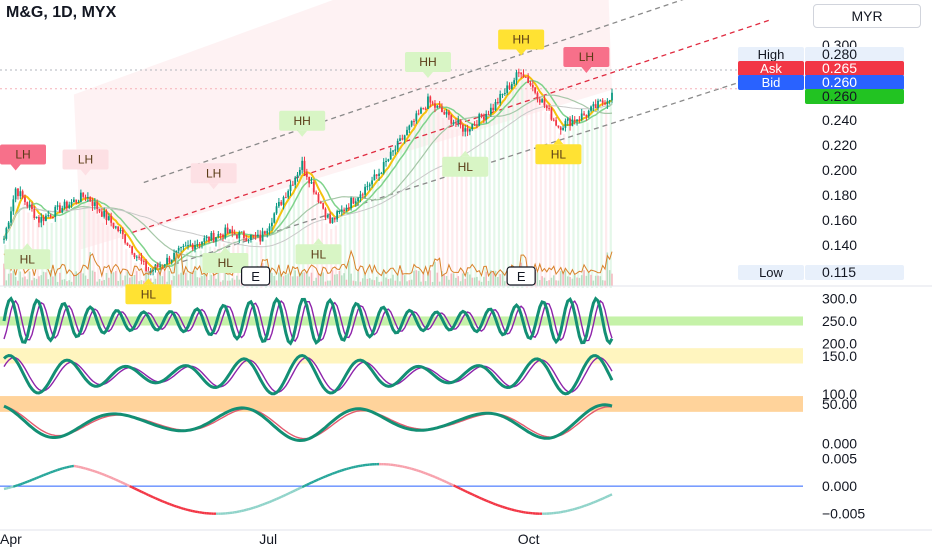 This screenshot has width=932, height=550. What do you see at coordinates (839, 82) in the screenshot?
I see `price-badge-value: 0.260` at bounding box center [839, 82].